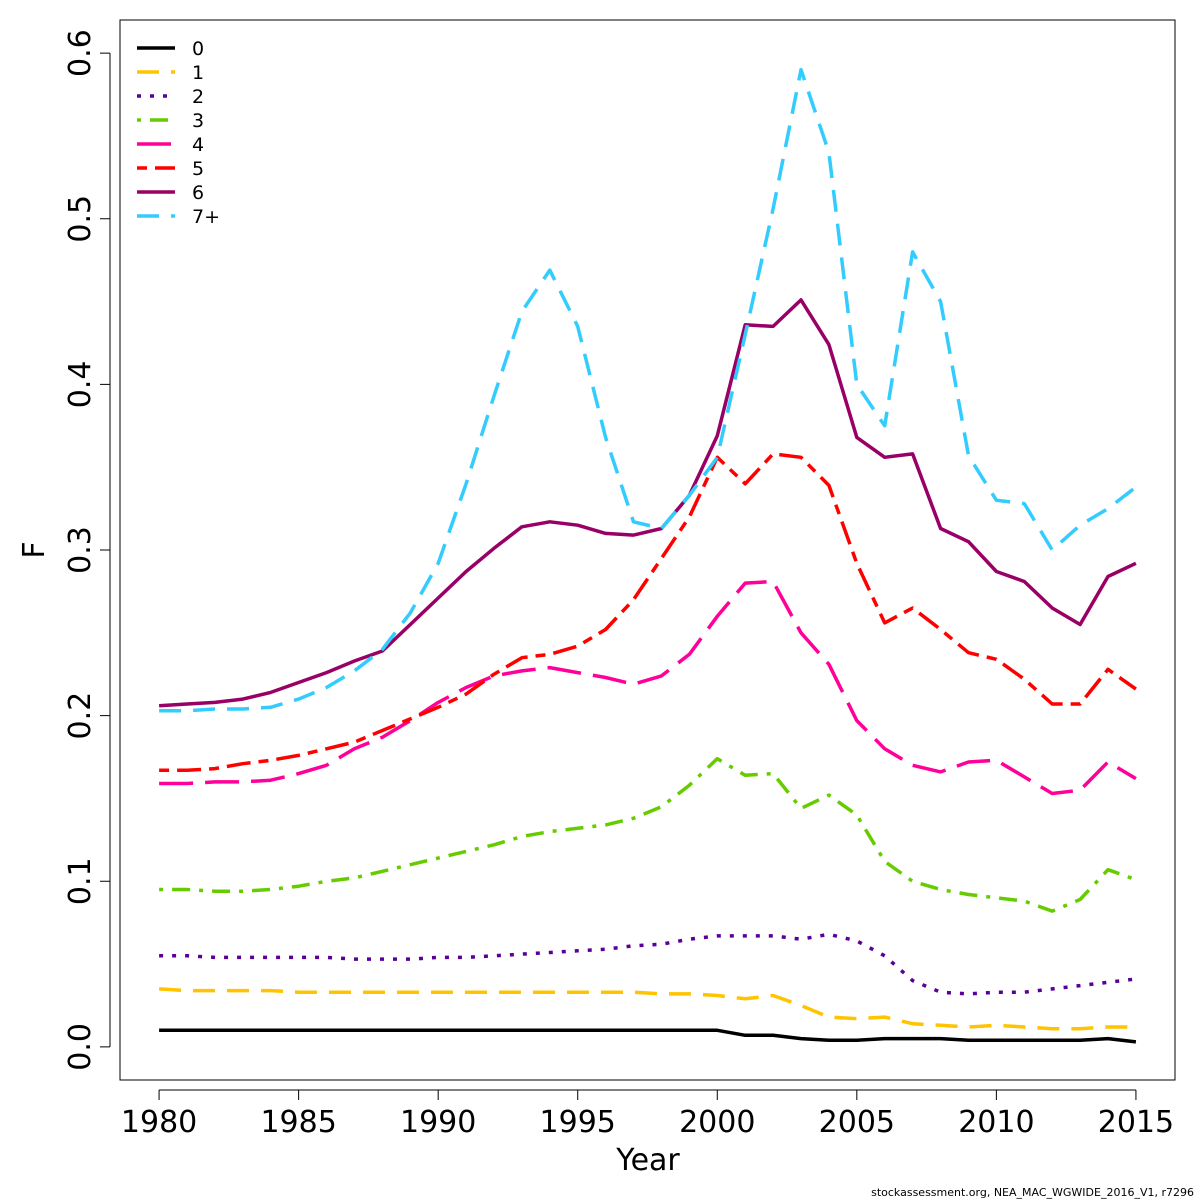  Describe the element at coordinates (198, 49) in the screenshot. I see `legend-label: 0` at that location.